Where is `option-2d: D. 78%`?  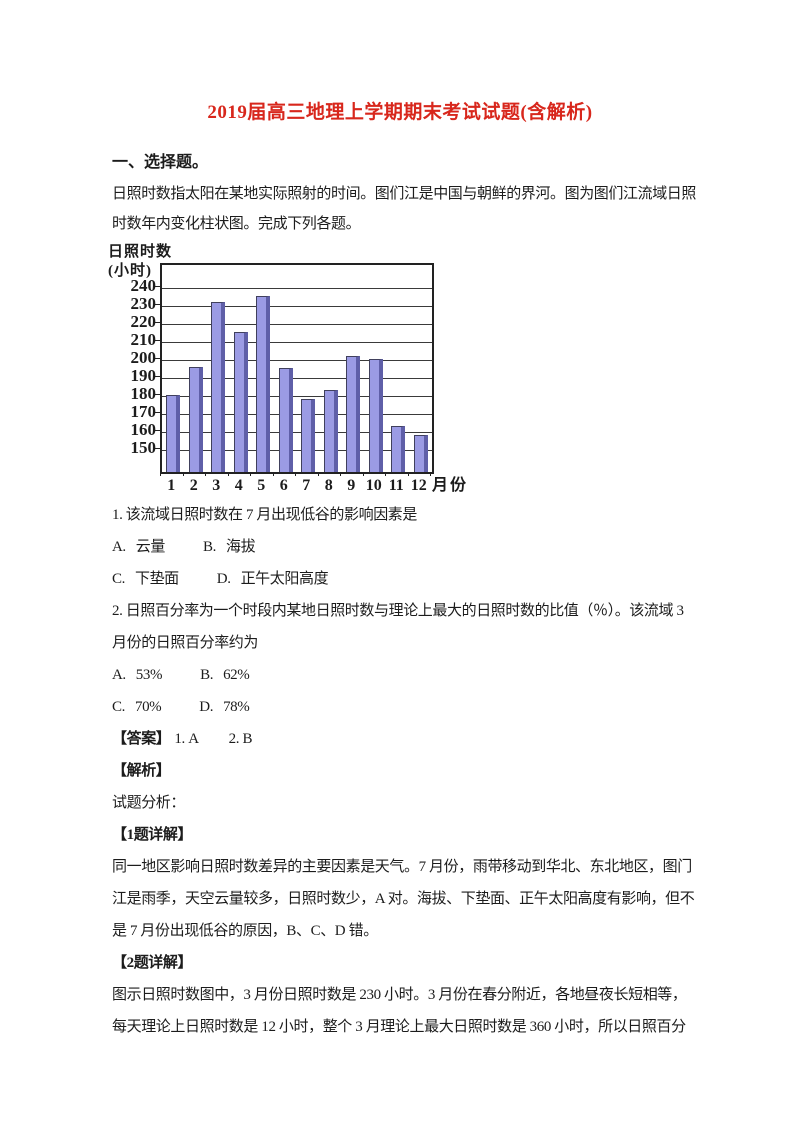 option-2d: D. 78% is located at coordinates (224, 707).